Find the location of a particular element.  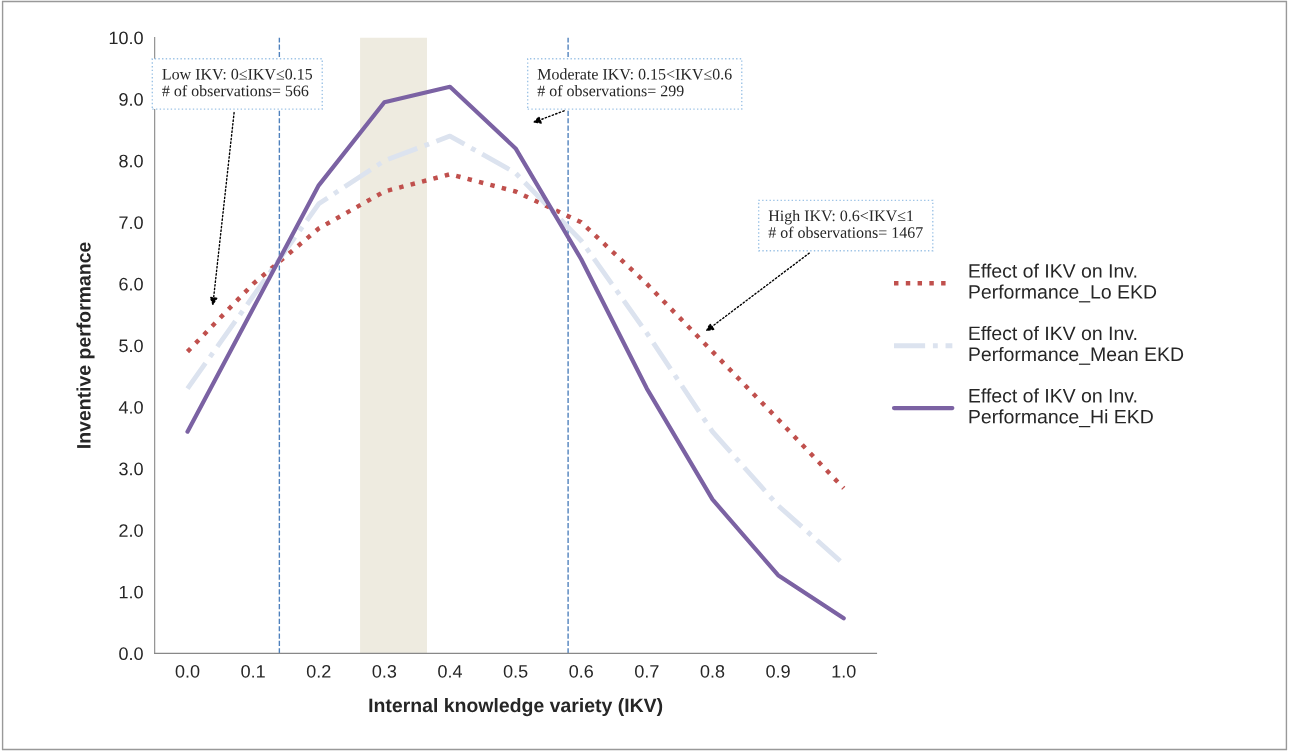

legend-label: Effect of IKV on Inv. Performance_Hi EKD is located at coordinates (1061, 408).